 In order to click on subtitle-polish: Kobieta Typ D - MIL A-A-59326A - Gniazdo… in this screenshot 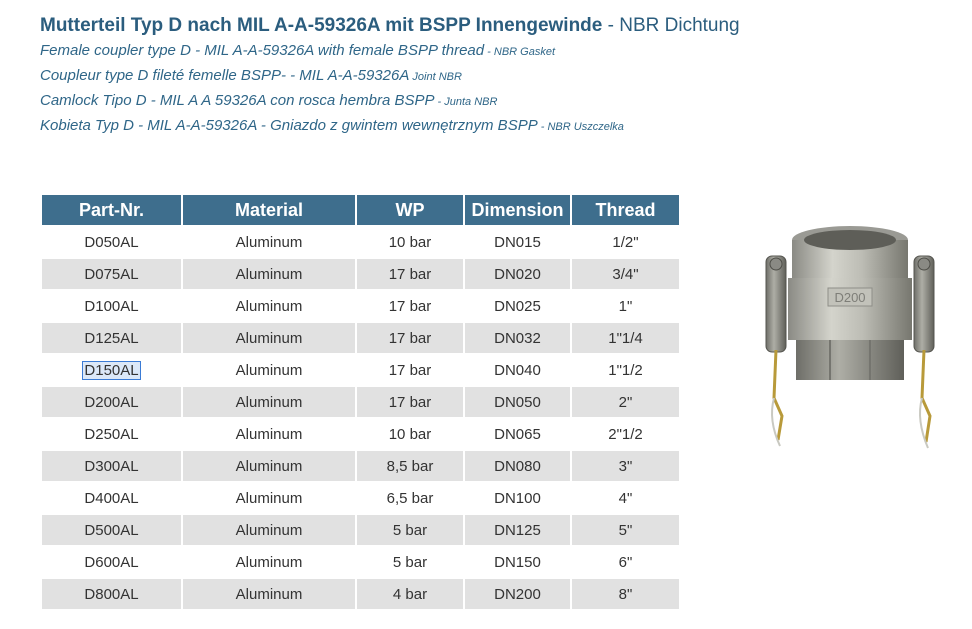, I will do `click(490, 126)`.